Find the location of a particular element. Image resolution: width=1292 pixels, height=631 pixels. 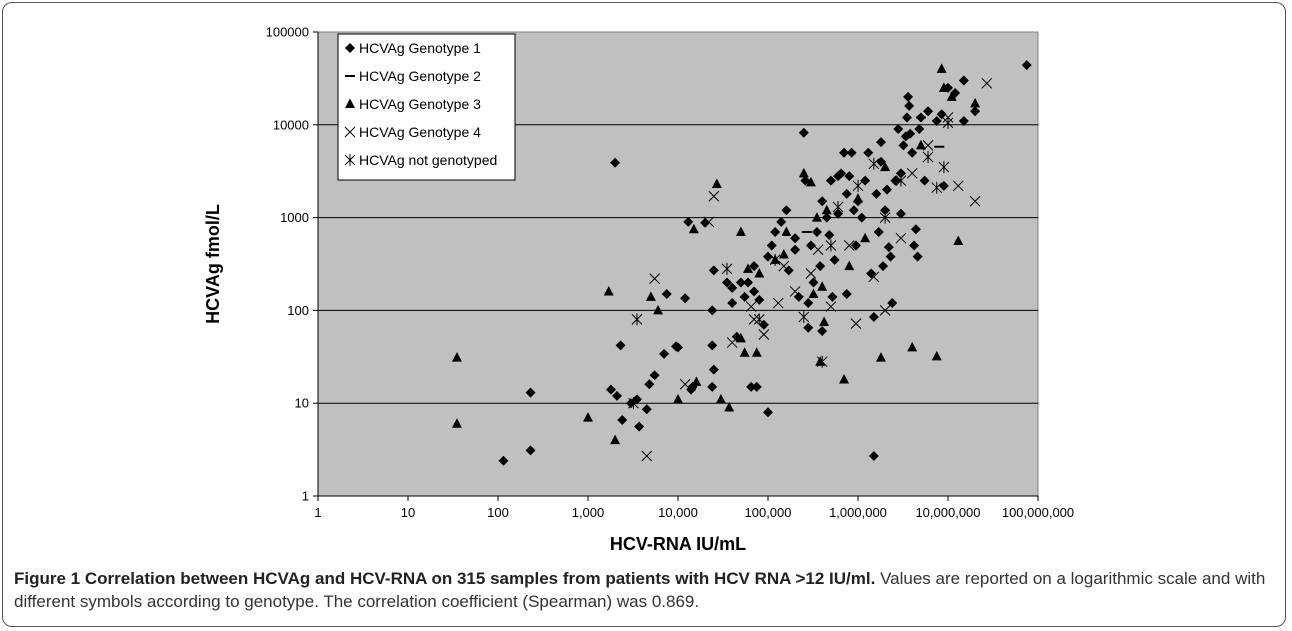

y-axis-title: HCVAg fmol/L is located at coordinates (213, 264).